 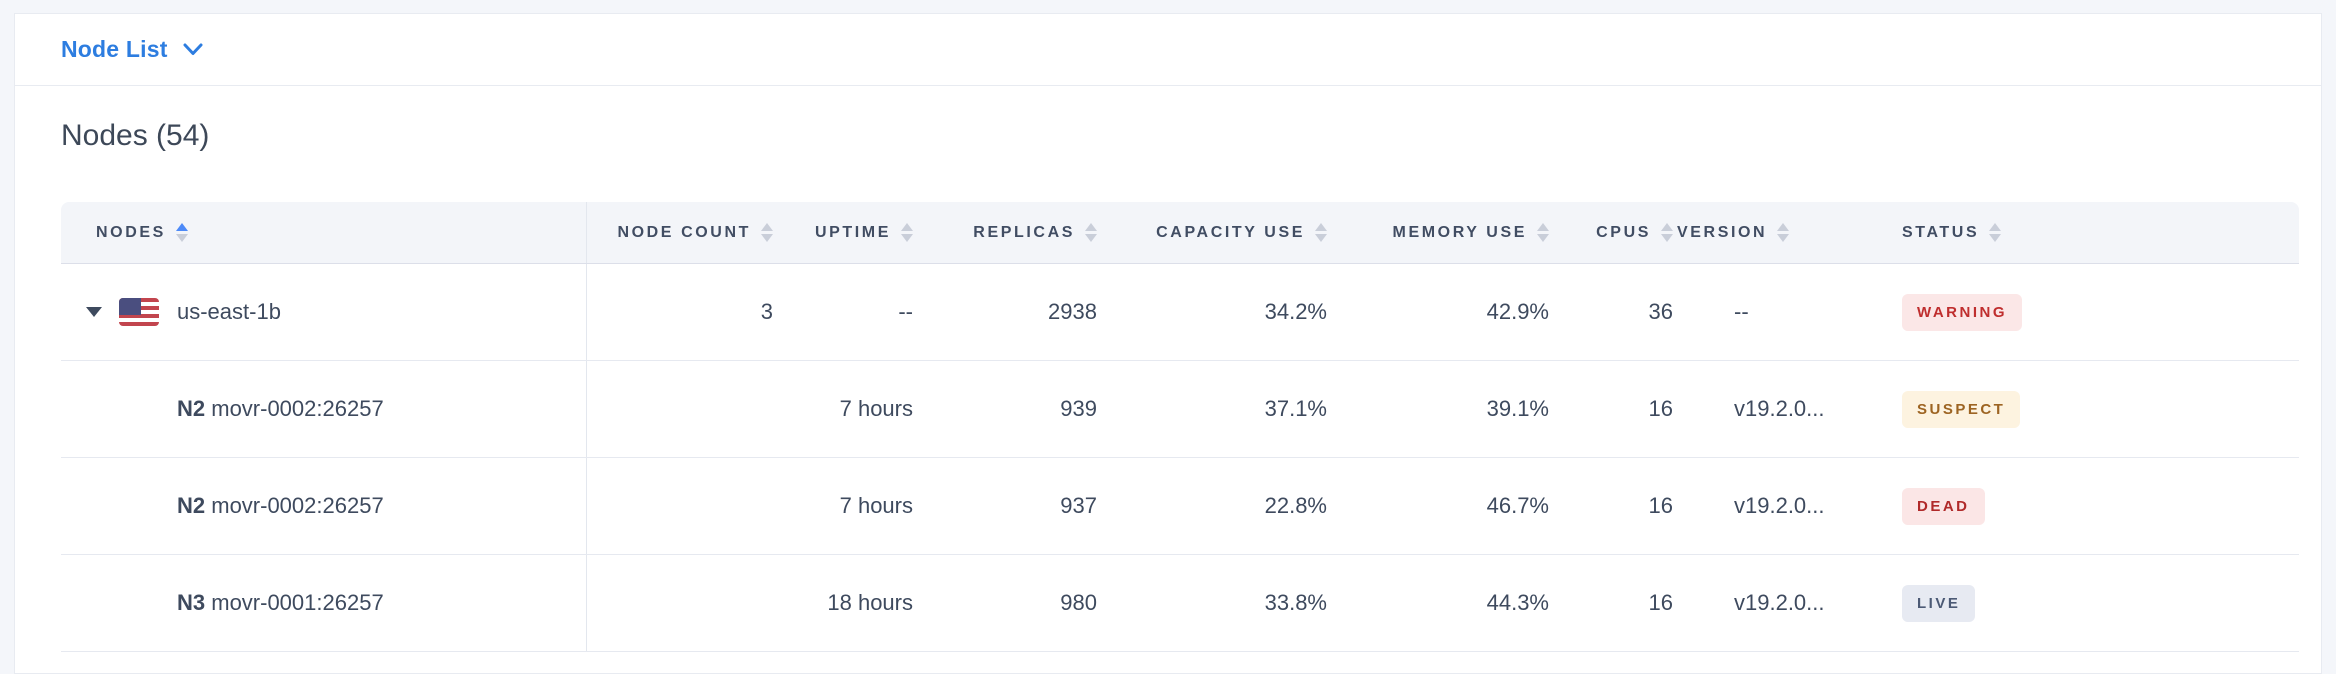 What do you see at coordinates (1517, 408) in the screenshot?
I see `cell-memory-use: 39.1%` at bounding box center [1517, 408].